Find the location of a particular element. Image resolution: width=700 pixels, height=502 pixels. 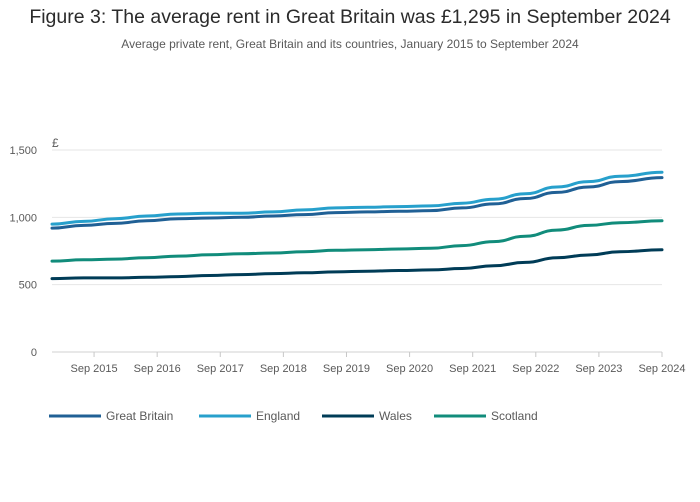

legend-label-scotland: Scotland is located at coordinates (514, 416).